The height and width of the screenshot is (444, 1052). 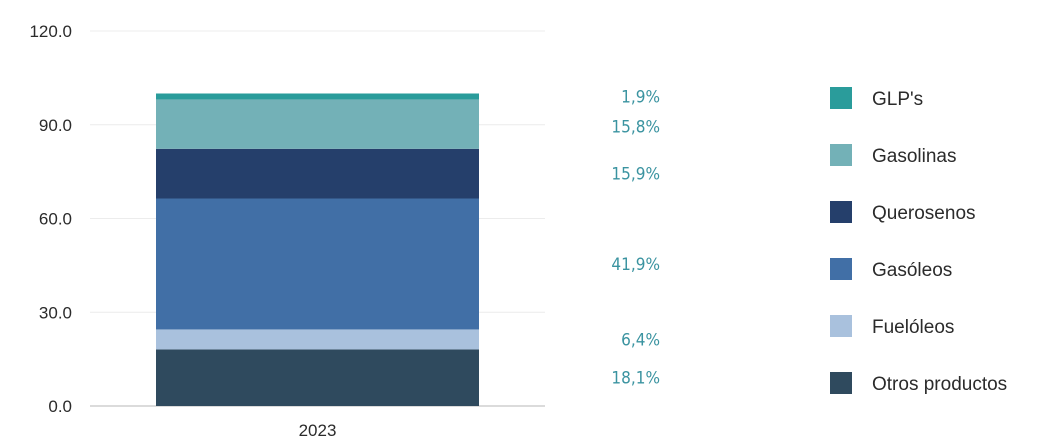 What do you see at coordinates (640, 340) in the screenshot?
I see `percentage-label: 6,4%` at bounding box center [640, 340].